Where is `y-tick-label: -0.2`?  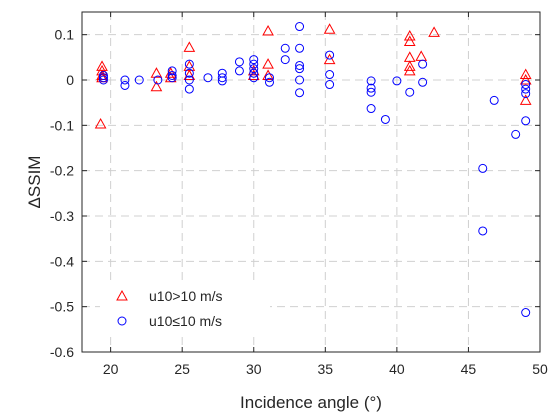
y-tick-label: -0.2 is located at coordinates (62, 171).